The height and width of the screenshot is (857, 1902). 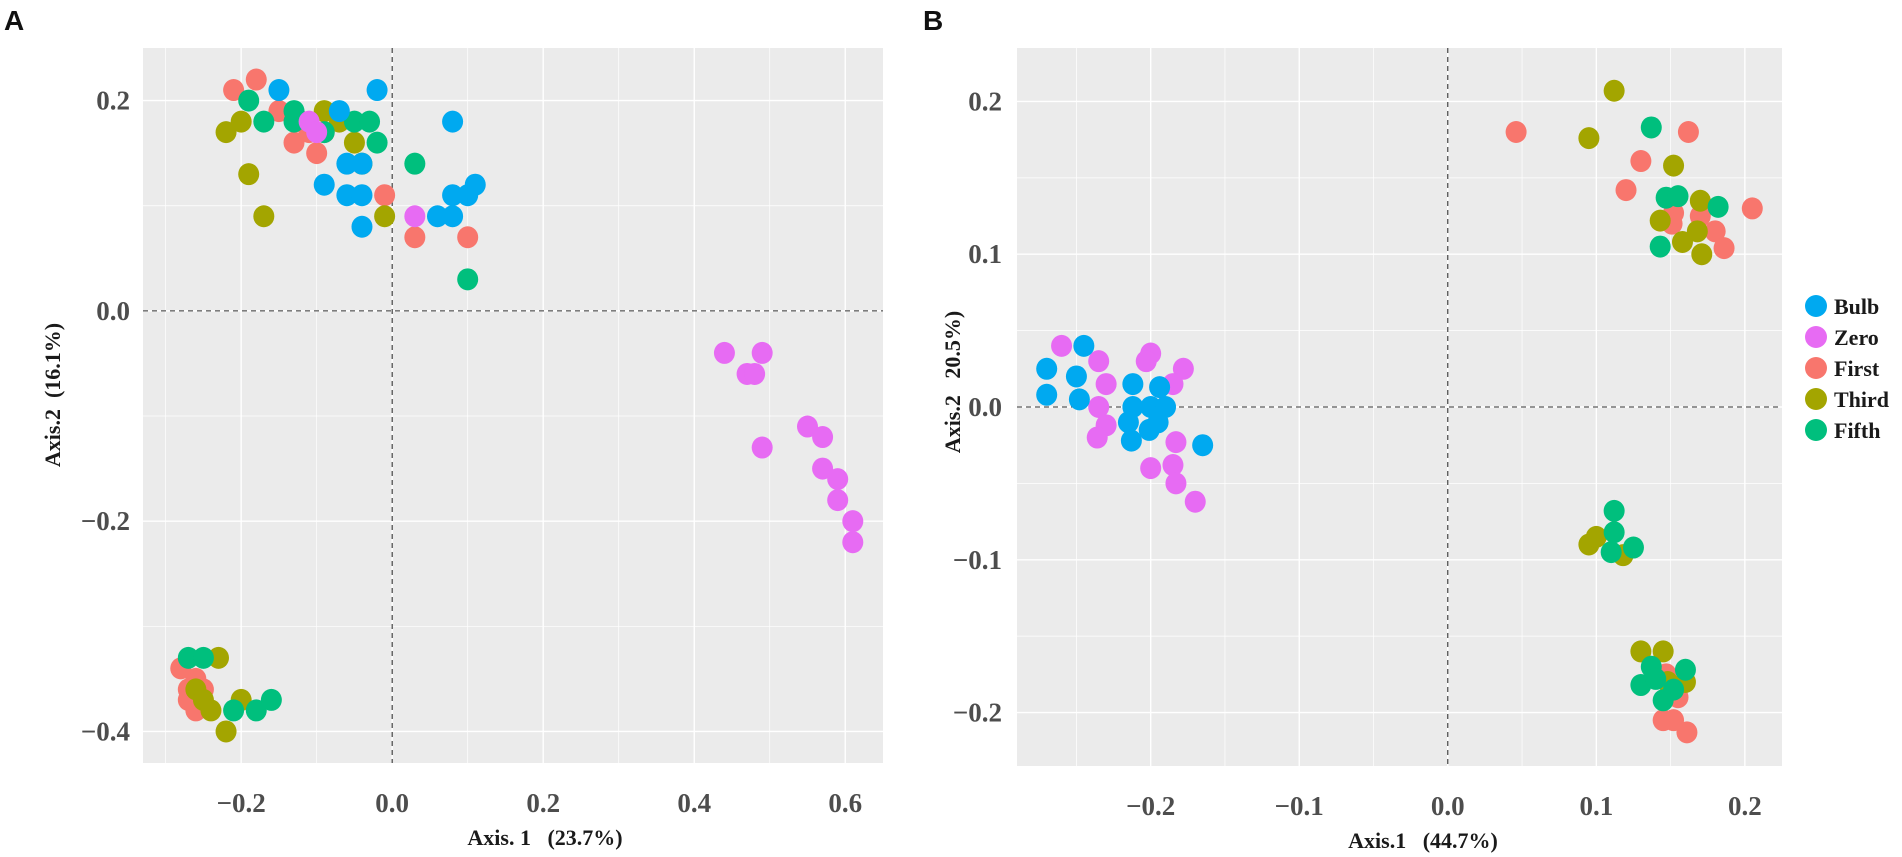 What do you see at coordinates (1856, 306) in the screenshot?
I see `legend-label-bulb: Bulb` at bounding box center [1856, 306].